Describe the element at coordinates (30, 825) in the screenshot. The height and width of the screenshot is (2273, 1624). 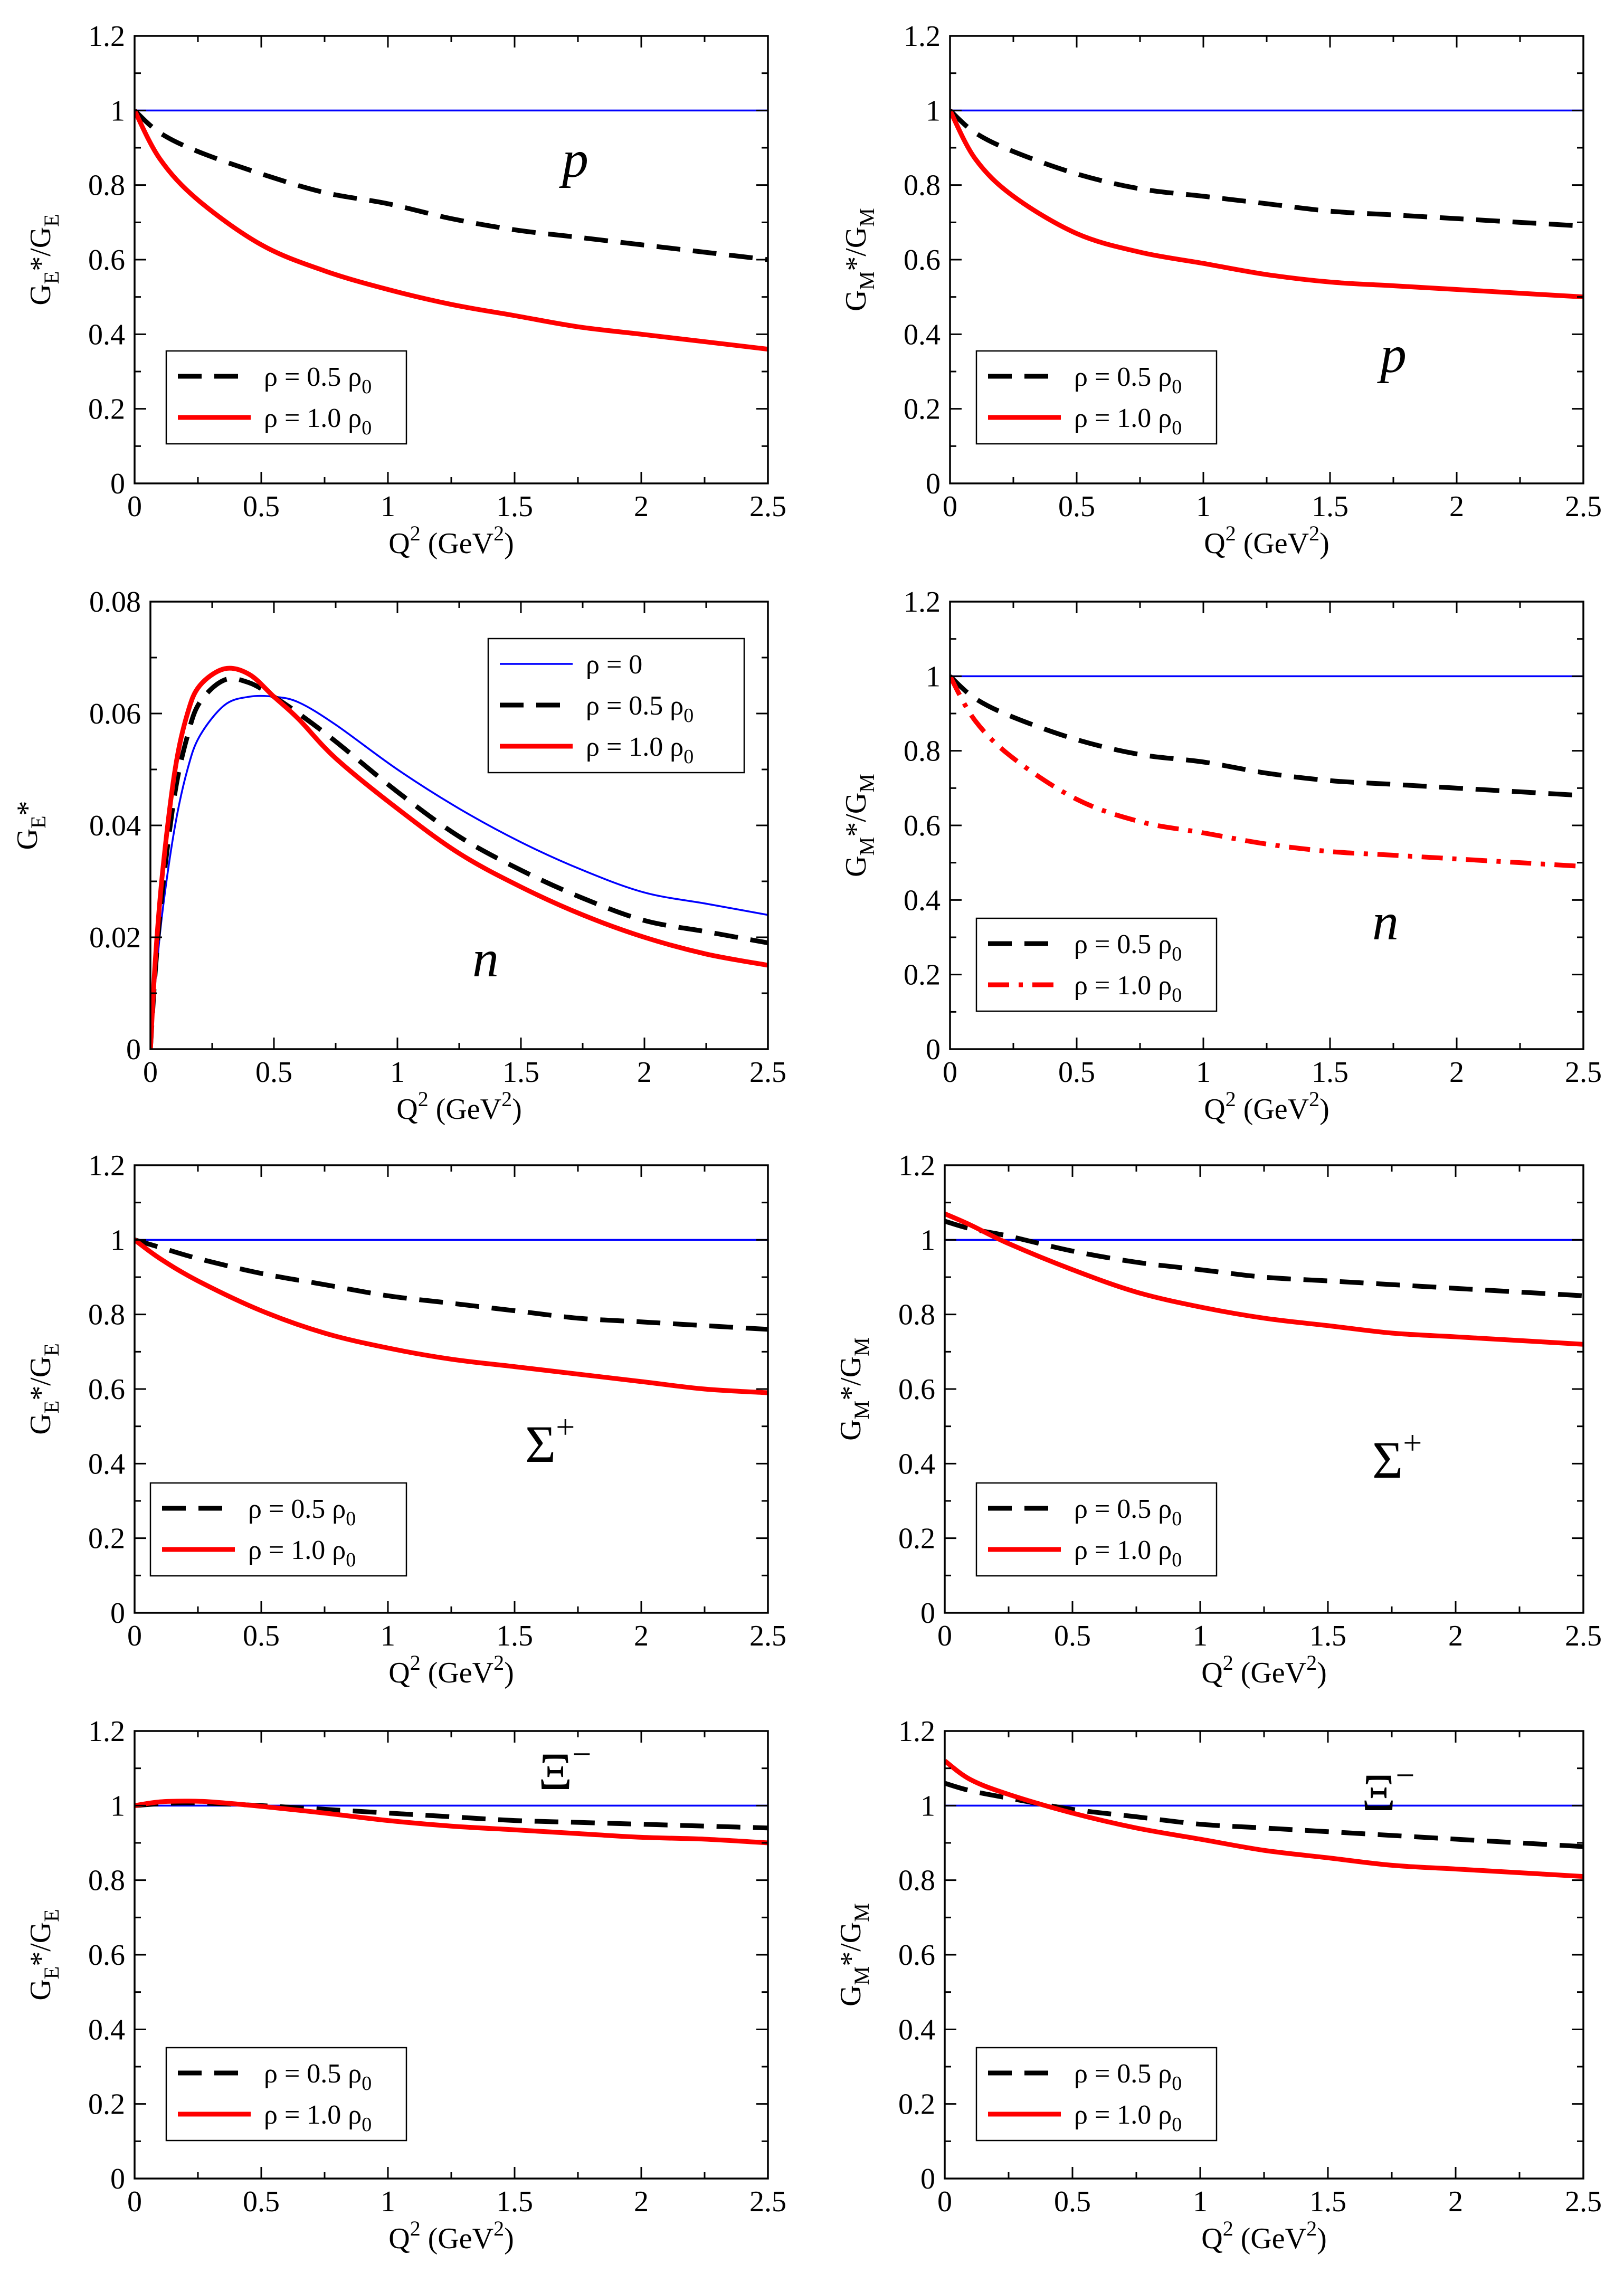
I see `y-axis-label: GE*` at that location.